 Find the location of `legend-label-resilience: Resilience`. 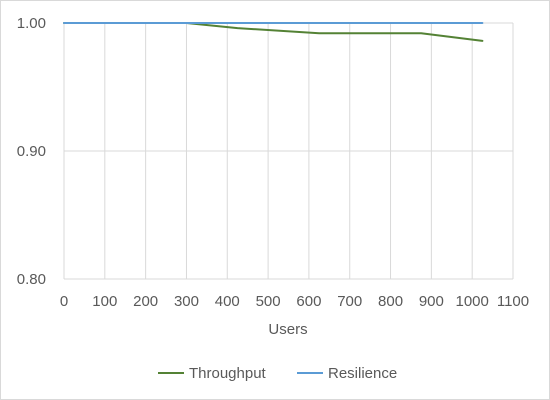

legend-label-resilience: Resilience is located at coordinates (362, 373).